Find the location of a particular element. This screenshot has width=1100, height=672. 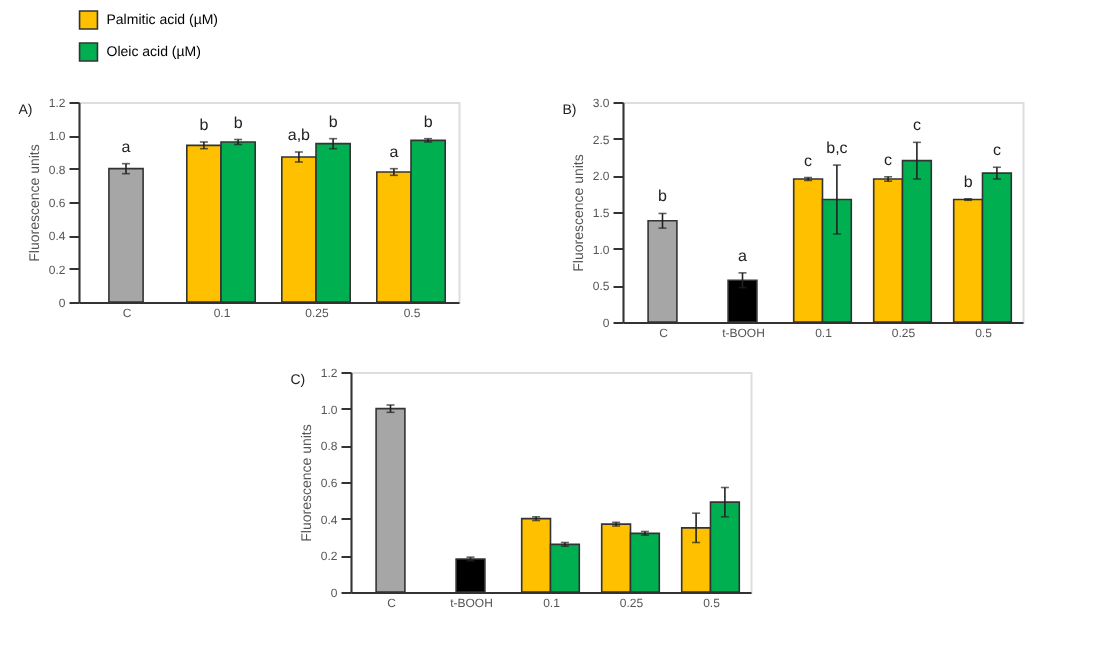

annotation: b,c is located at coordinates (837, 148).